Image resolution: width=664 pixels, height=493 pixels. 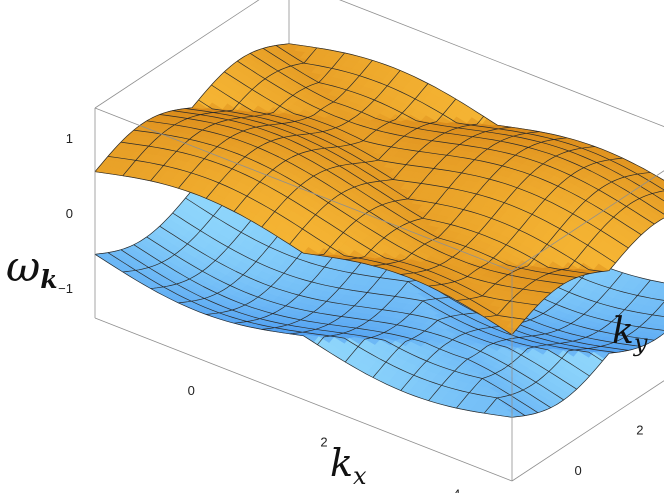 I want to click on y-tick-label: 0, so click(x=578, y=470).